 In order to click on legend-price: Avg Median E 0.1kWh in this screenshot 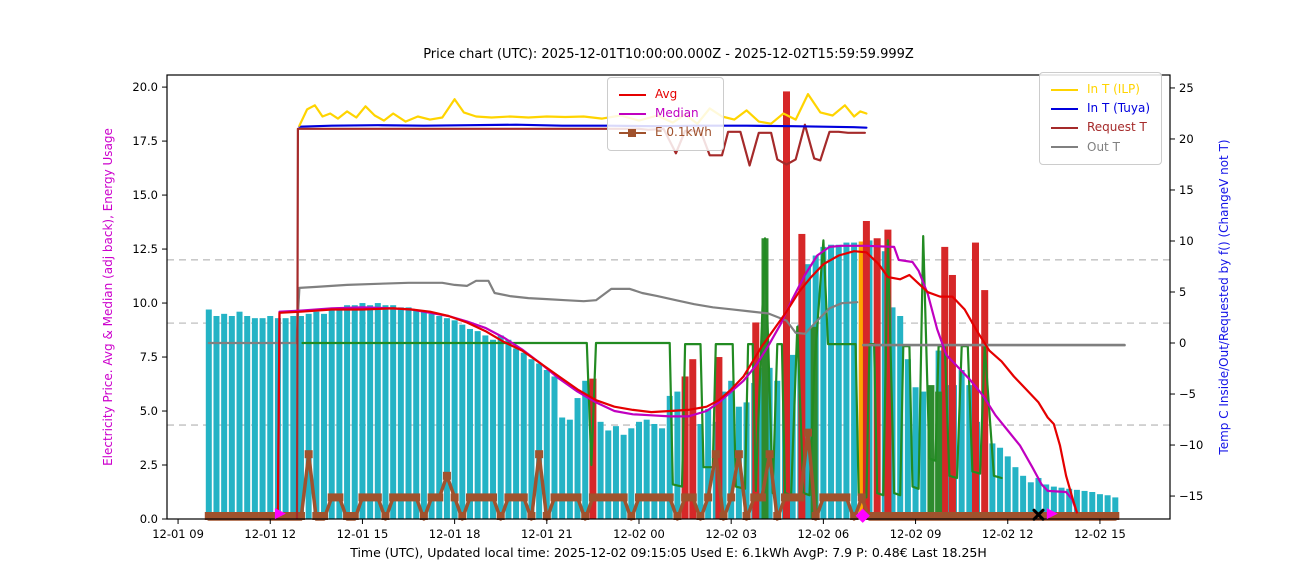, I will do `click(665, 114)`.